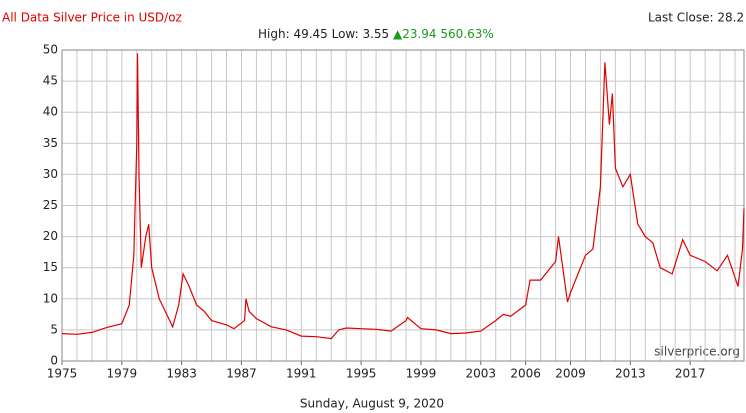  What do you see at coordinates (361, 374) in the screenshot?
I see `x-tick-label: 1995` at bounding box center [361, 374].